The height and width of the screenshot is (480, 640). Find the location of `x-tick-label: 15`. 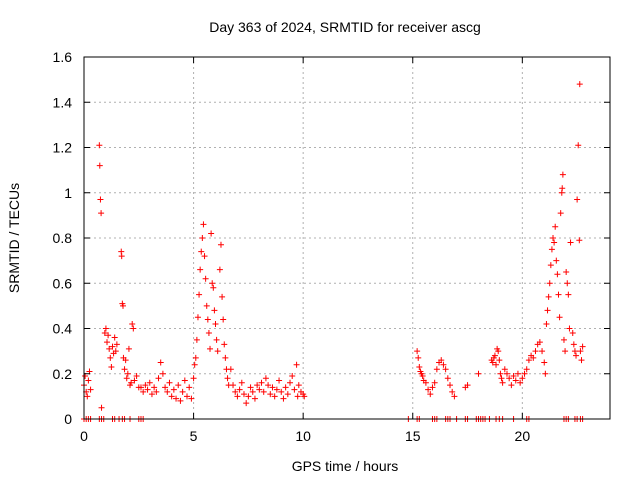

x-tick-label: 15 is located at coordinates (413, 436).